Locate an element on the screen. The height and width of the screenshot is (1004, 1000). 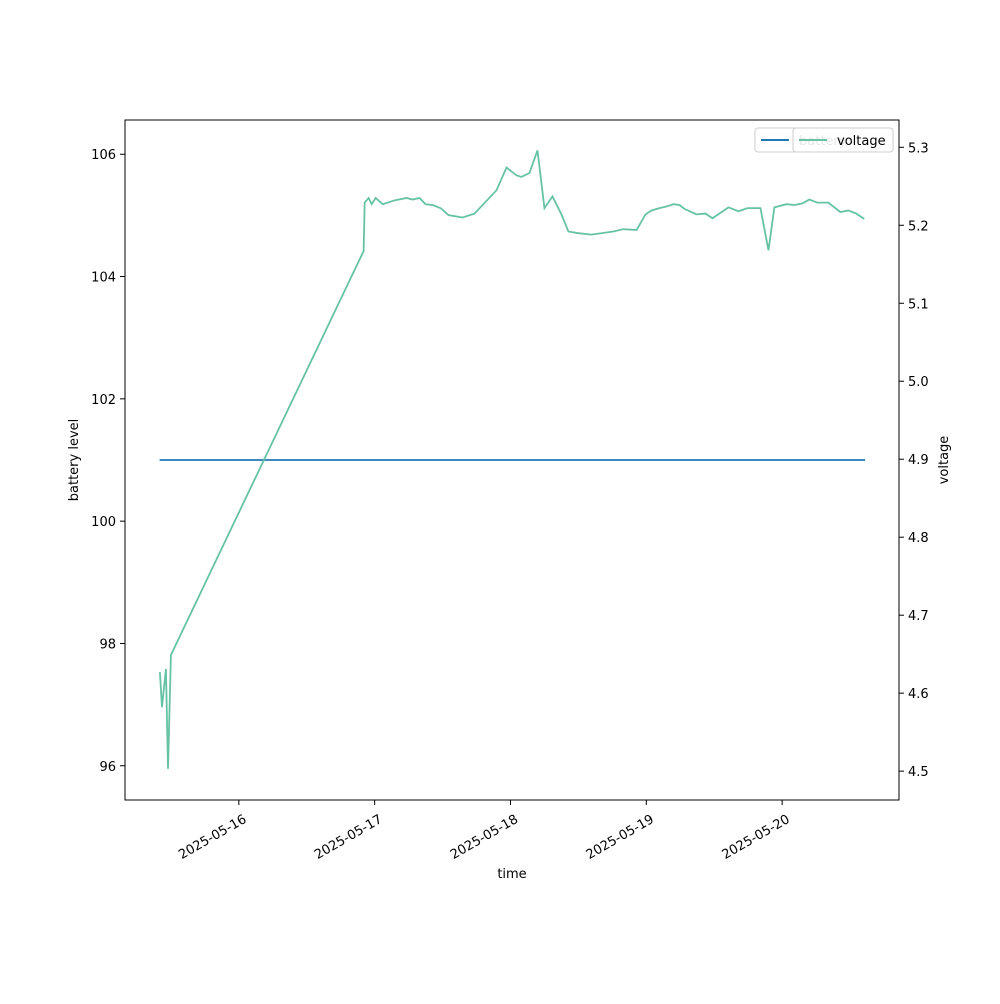
x-tick-label: 2025-05-20 is located at coordinates (756, 837).